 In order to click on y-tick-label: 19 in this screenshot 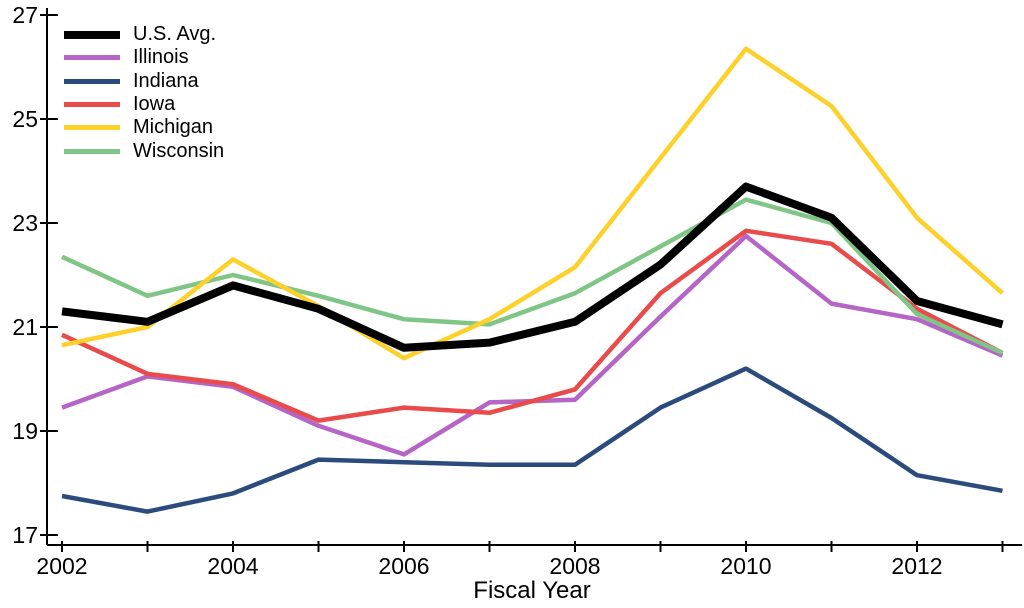, I will do `click(25, 430)`.